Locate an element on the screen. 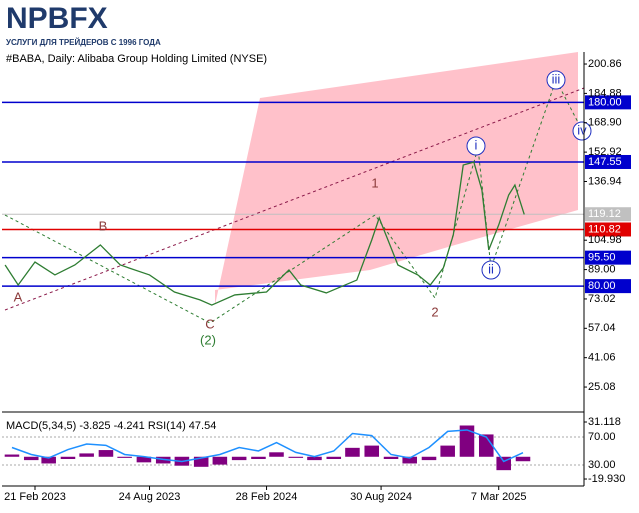 The width and height of the screenshot is (639, 513). wave-label: B is located at coordinates (103, 225).